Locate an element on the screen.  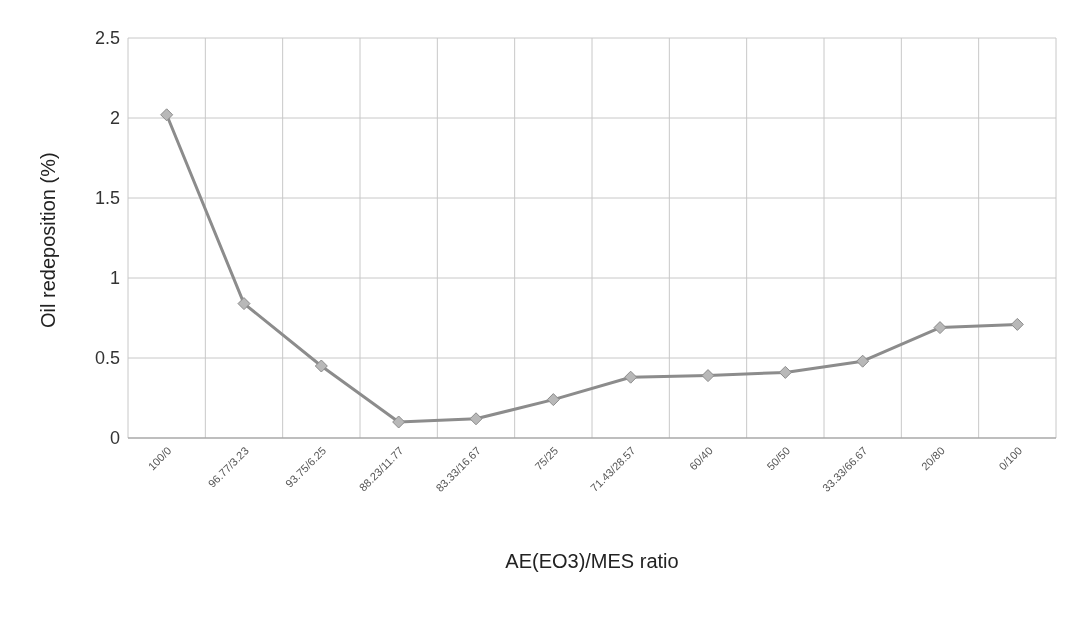
y-axis-title: Oil redeposition (%) is located at coordinates (48, 240).